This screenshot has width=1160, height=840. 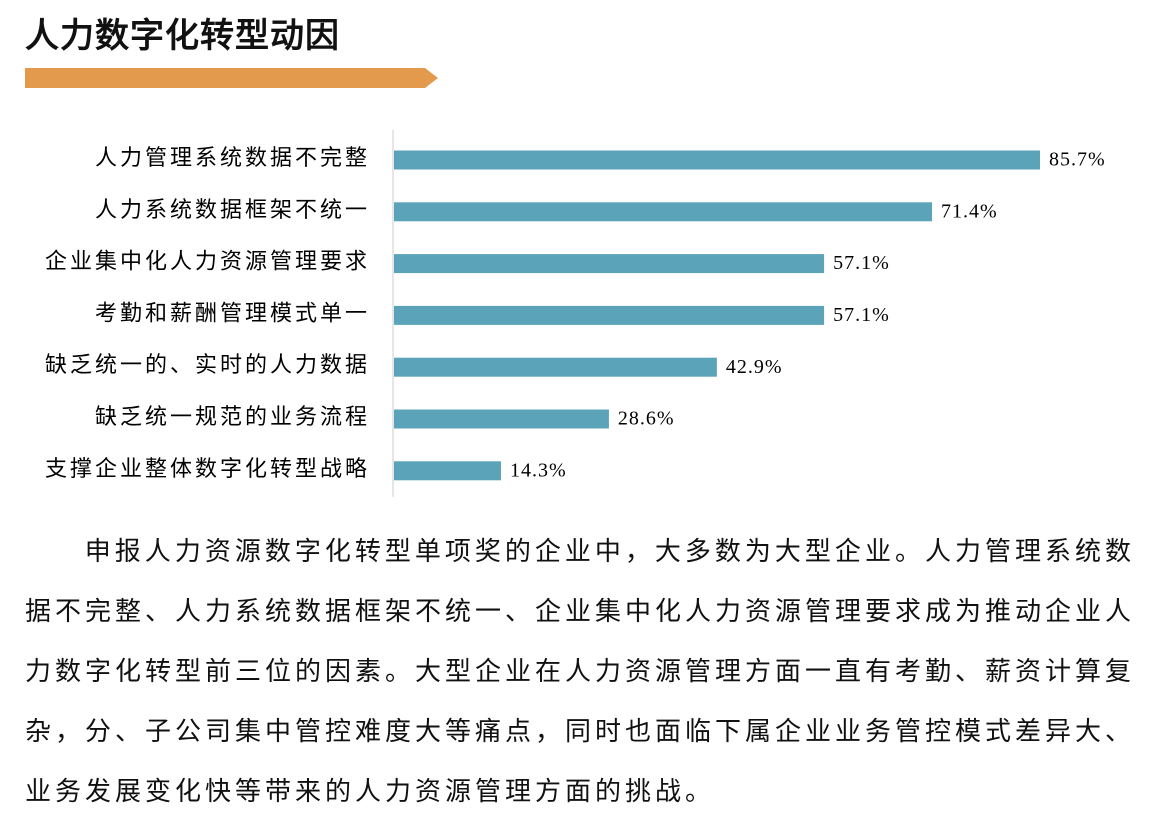 I want to click on category-label: 考勤和薪酬管理模式单一, so click(x=232, y=312).